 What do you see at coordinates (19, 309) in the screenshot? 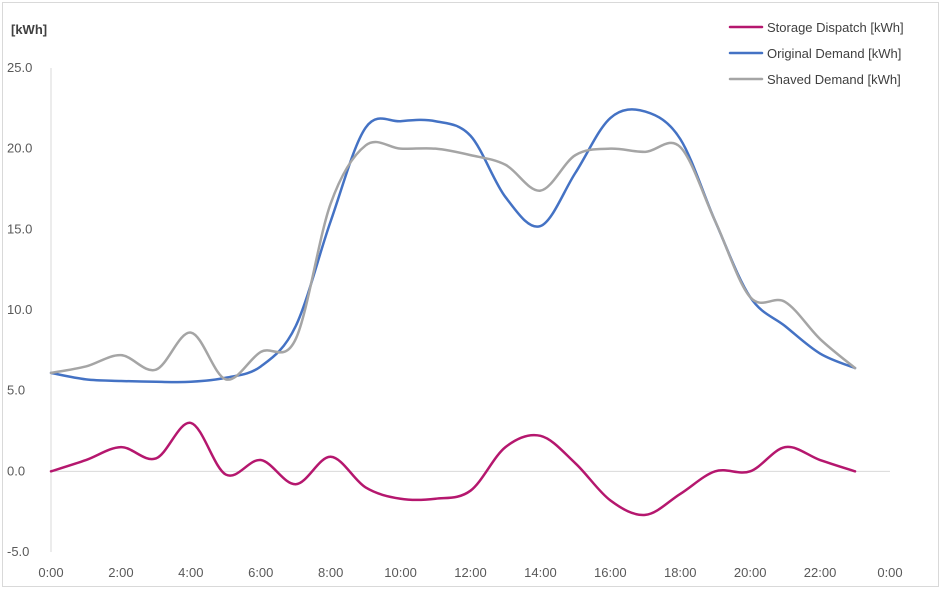
I see `y-tick-label: 10.0` at bounding box center [19, 309].